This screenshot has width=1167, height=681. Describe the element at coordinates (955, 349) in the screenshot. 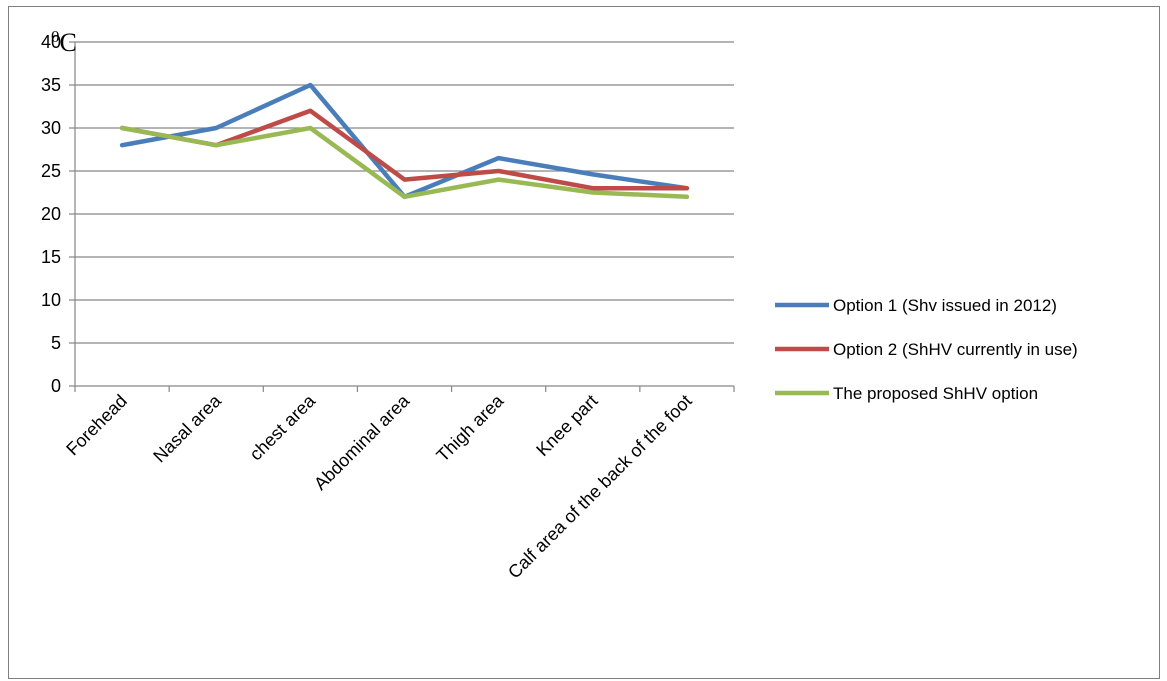

I see `legend-label: Option 2 (ShHV currently in use)` at that location.